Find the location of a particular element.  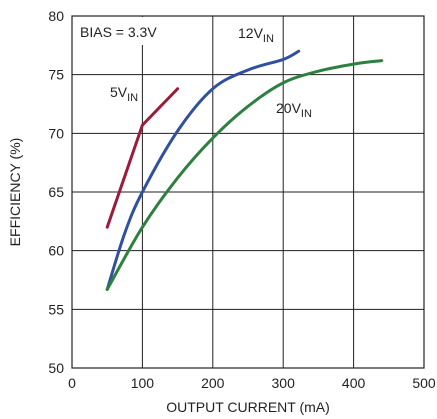

x-tick-label: 400 is located at coordinates (354, 383).